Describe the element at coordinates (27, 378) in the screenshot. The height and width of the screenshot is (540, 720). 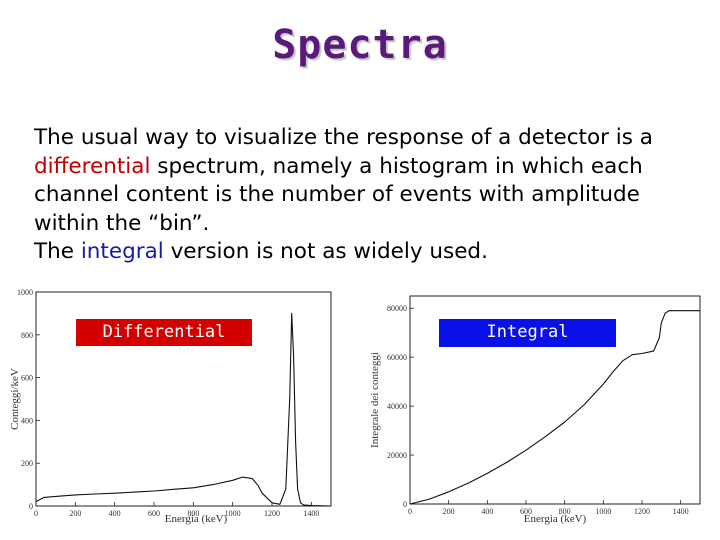
I see `diff-y-tick-label: 600` at that location.